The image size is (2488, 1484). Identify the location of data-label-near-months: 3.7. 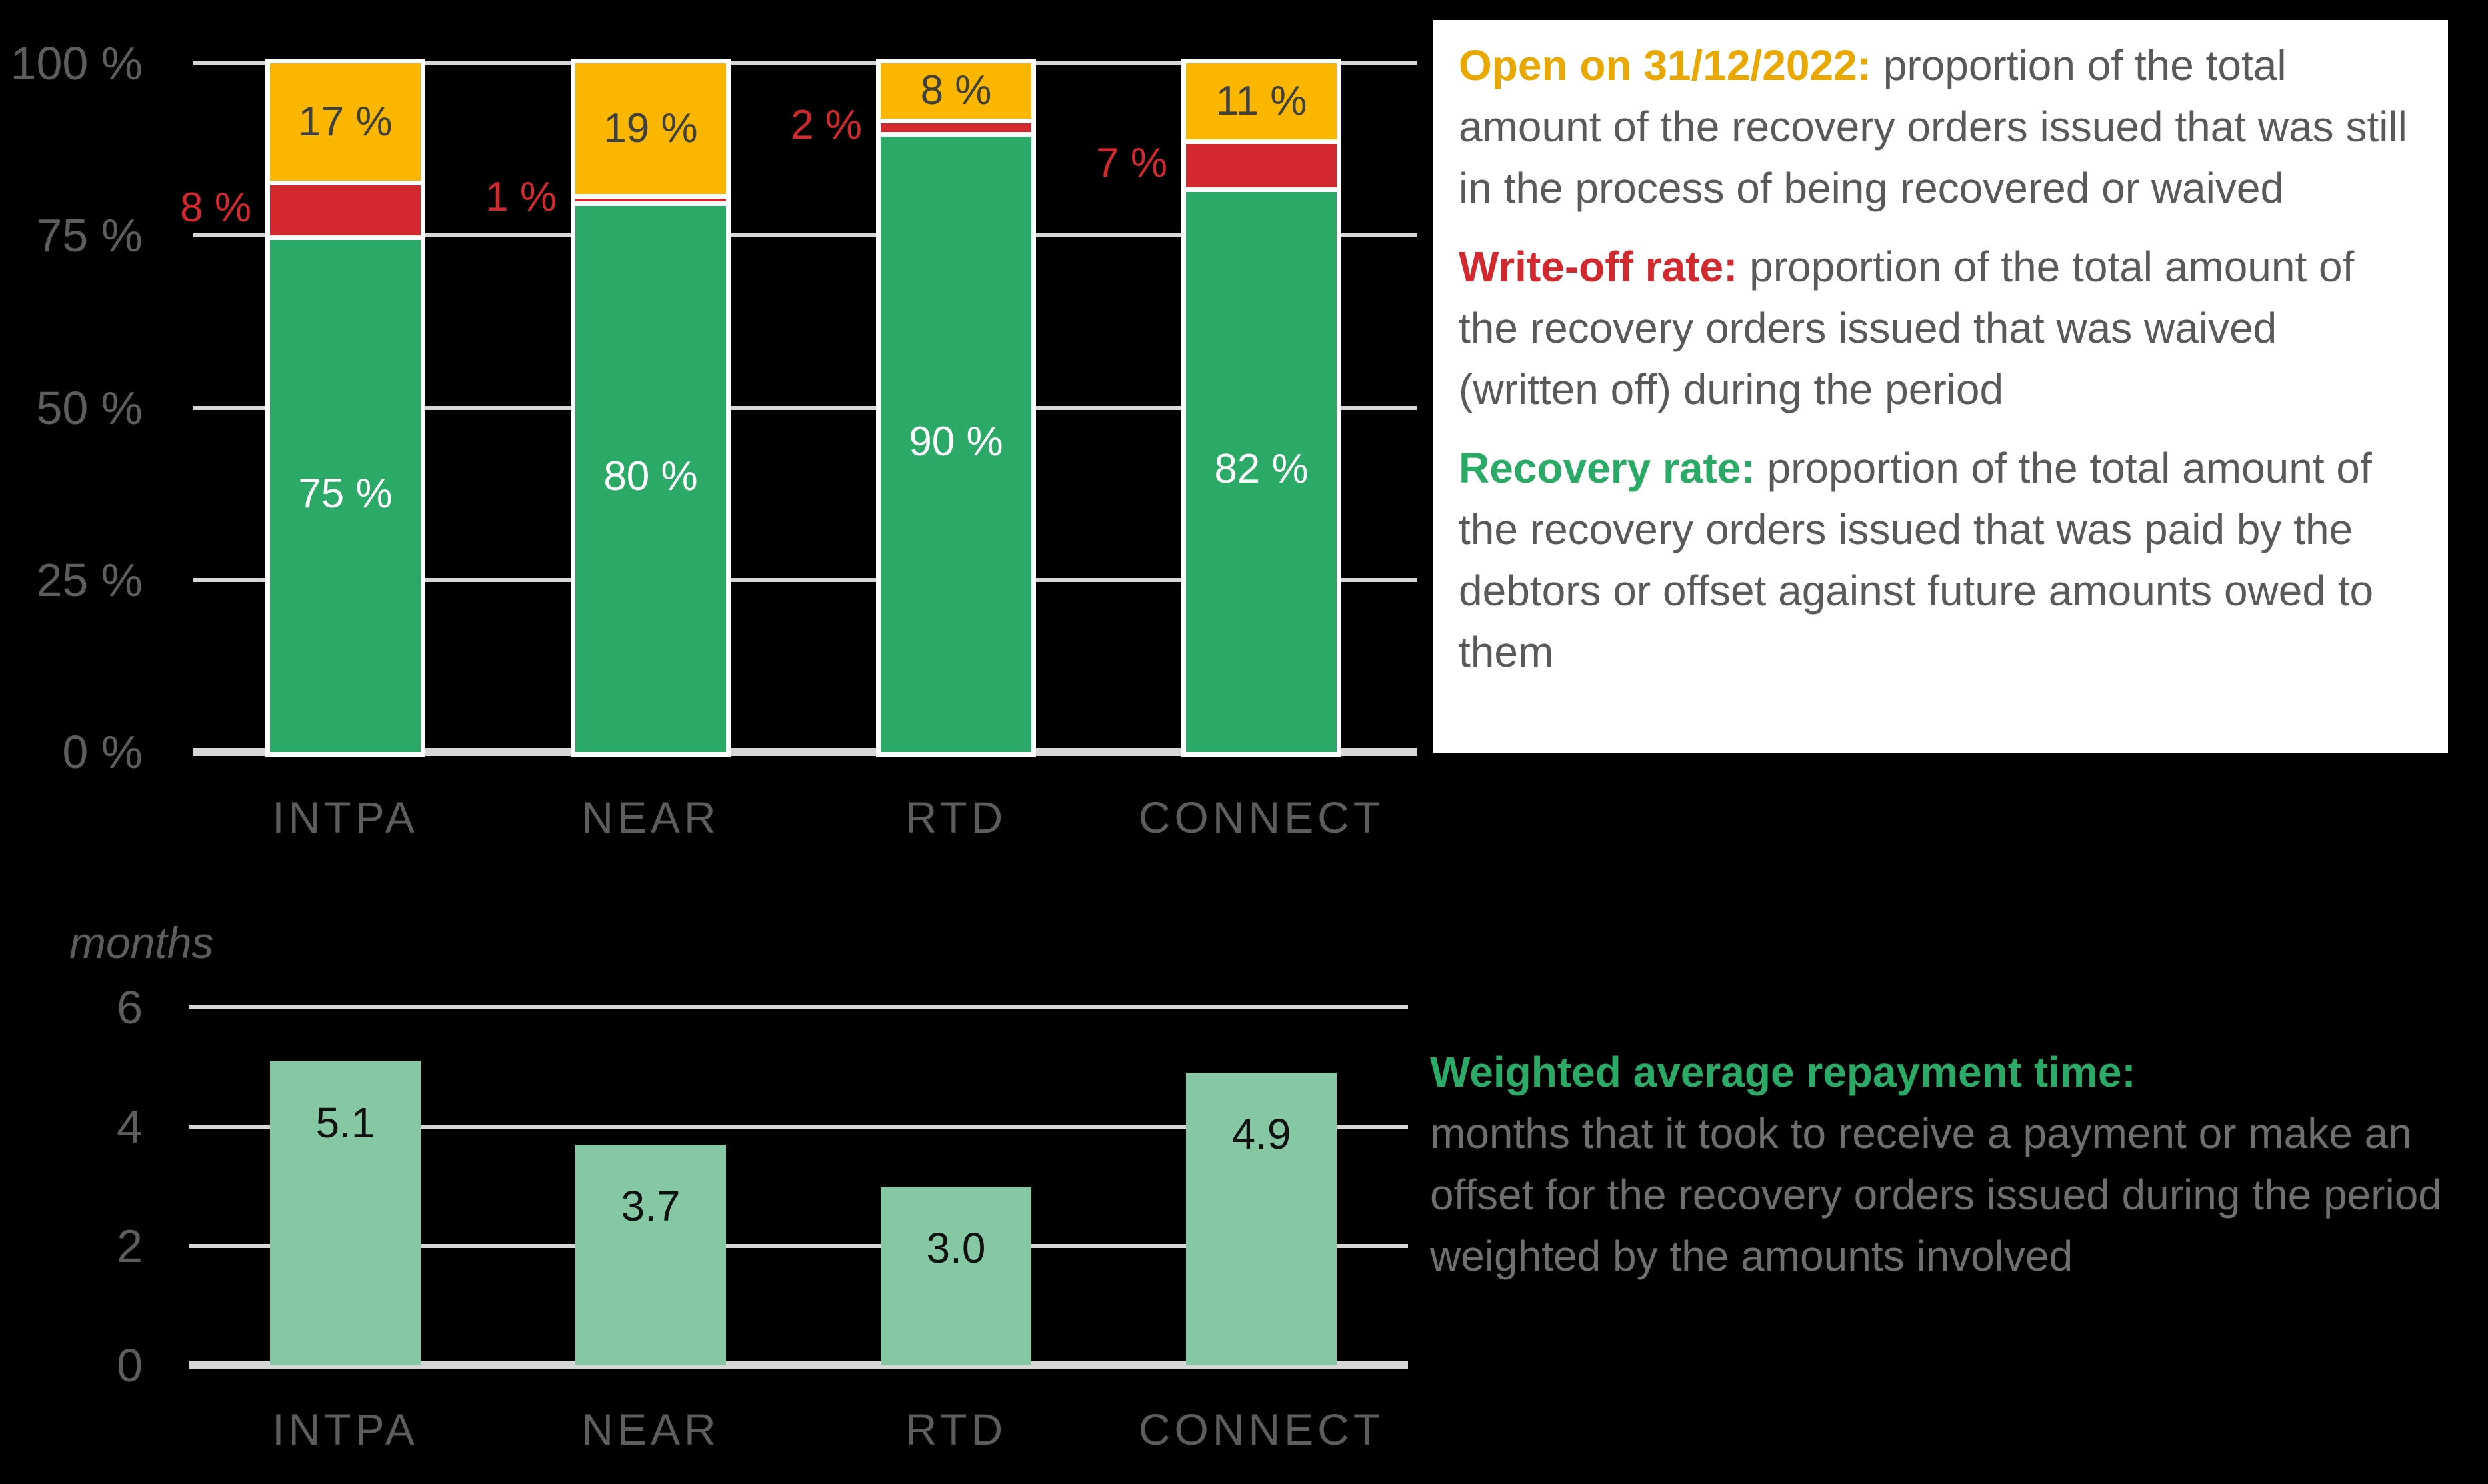
(651, 1205).